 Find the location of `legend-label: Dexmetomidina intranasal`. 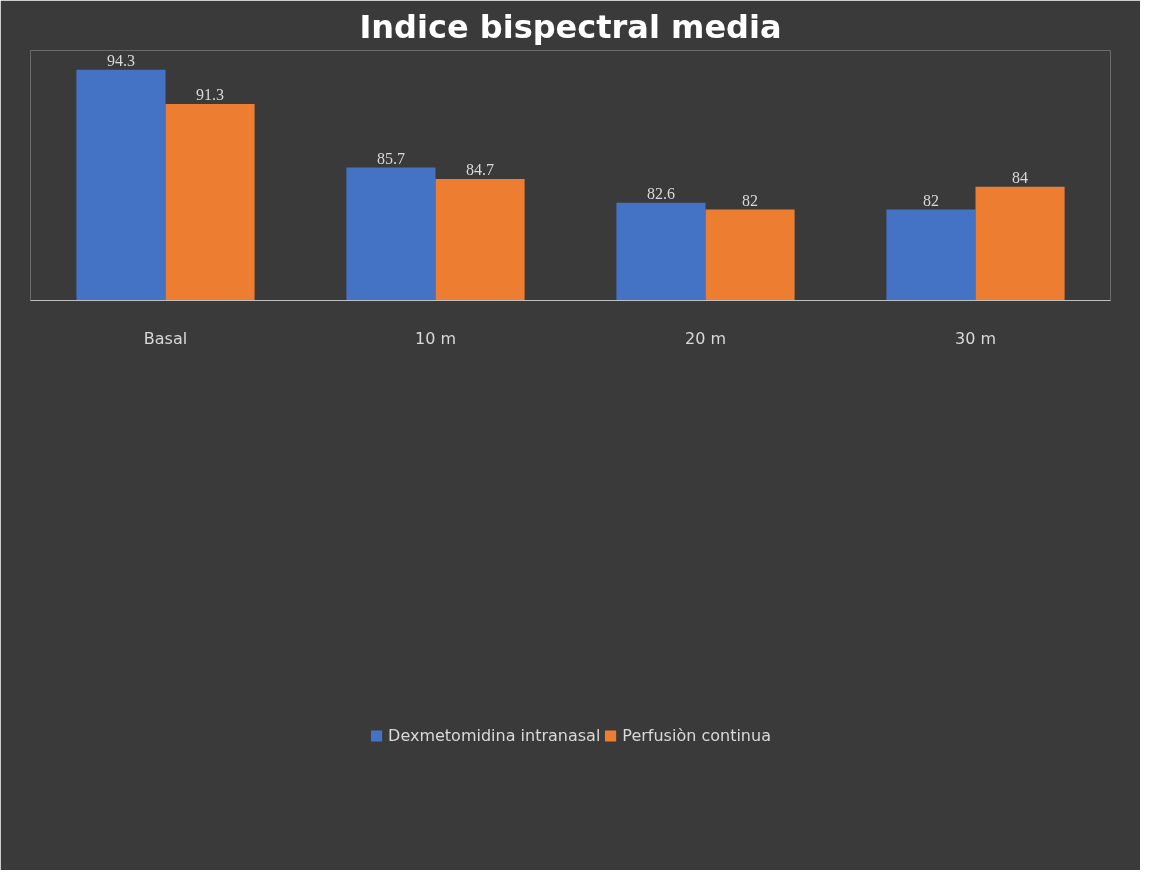

legend-label: Dexmetomidina intranasal is located at coordinates (494, 735).